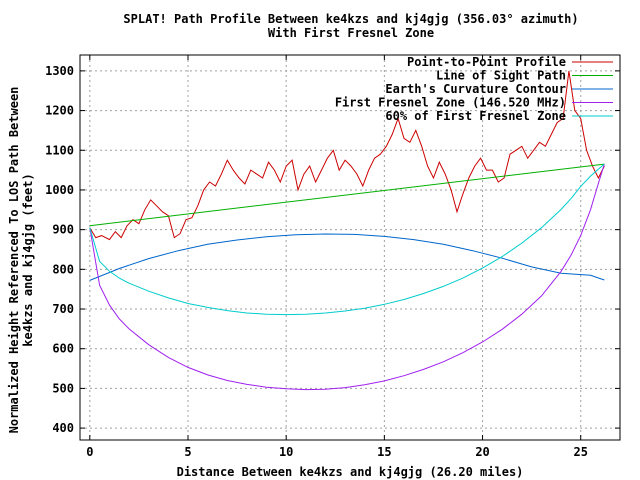  What do you see at coordinates (63, 269) in the screenshot?
I see `y-tick-label: 800` at bounding box center [63, 269].